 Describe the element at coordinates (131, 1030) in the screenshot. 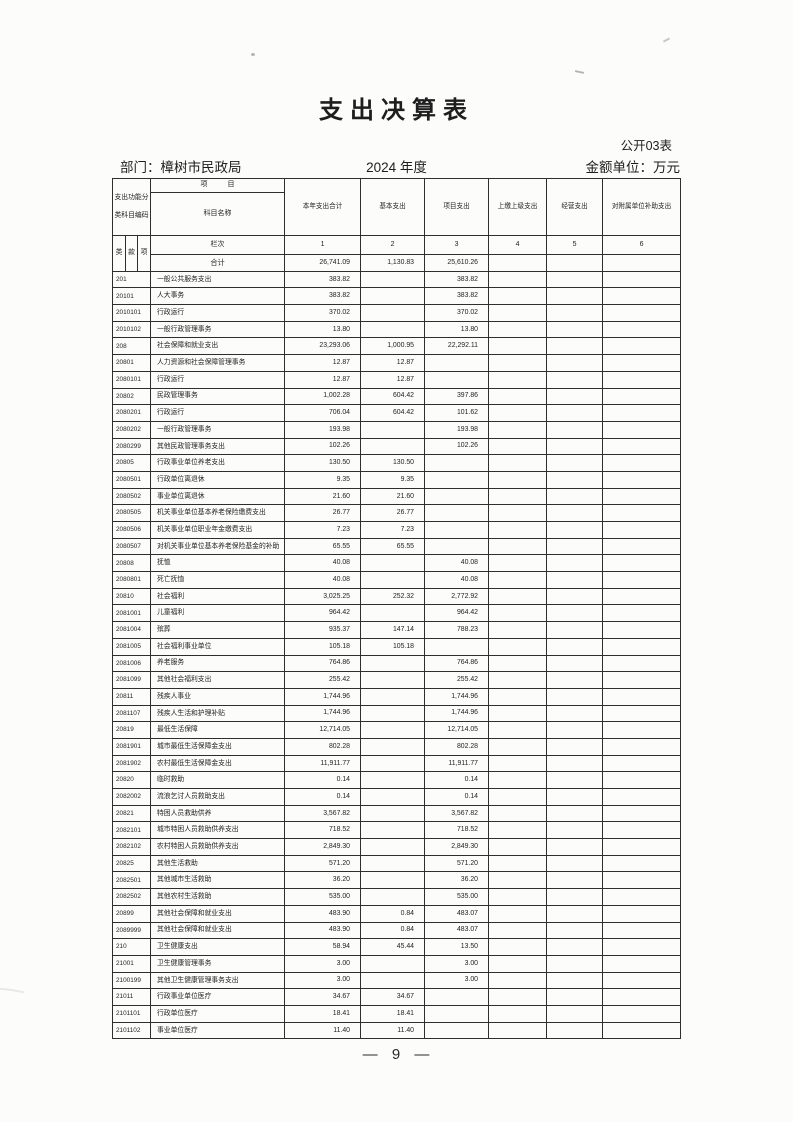

I see `row-code: 2101102` at that location.